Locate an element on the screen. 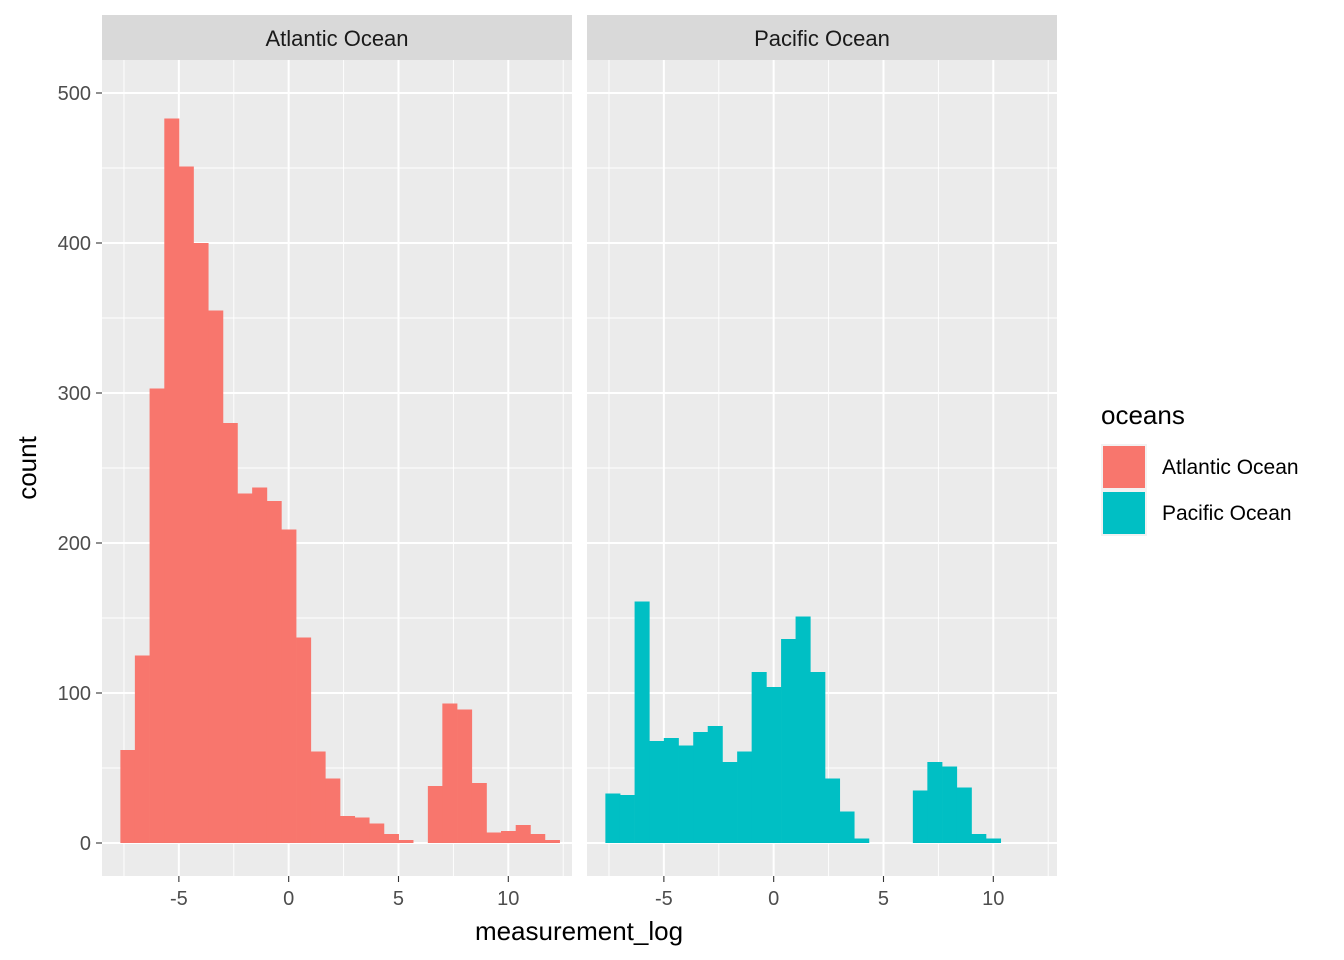  legend-entry-label: Atlantic Ocean is located at coordinates (1230, 467).